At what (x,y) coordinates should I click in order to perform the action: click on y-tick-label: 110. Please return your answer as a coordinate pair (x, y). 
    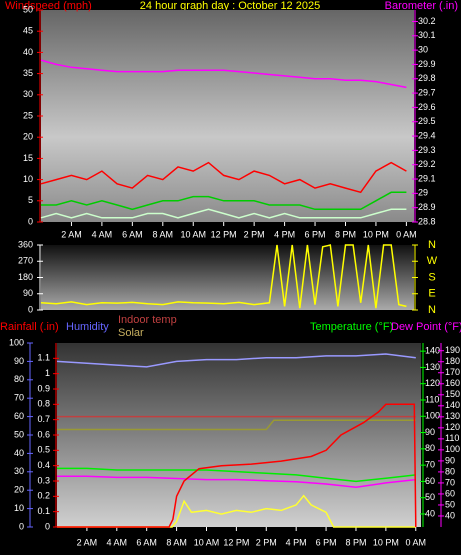
    Looking at the image, I should click on (432, 399).